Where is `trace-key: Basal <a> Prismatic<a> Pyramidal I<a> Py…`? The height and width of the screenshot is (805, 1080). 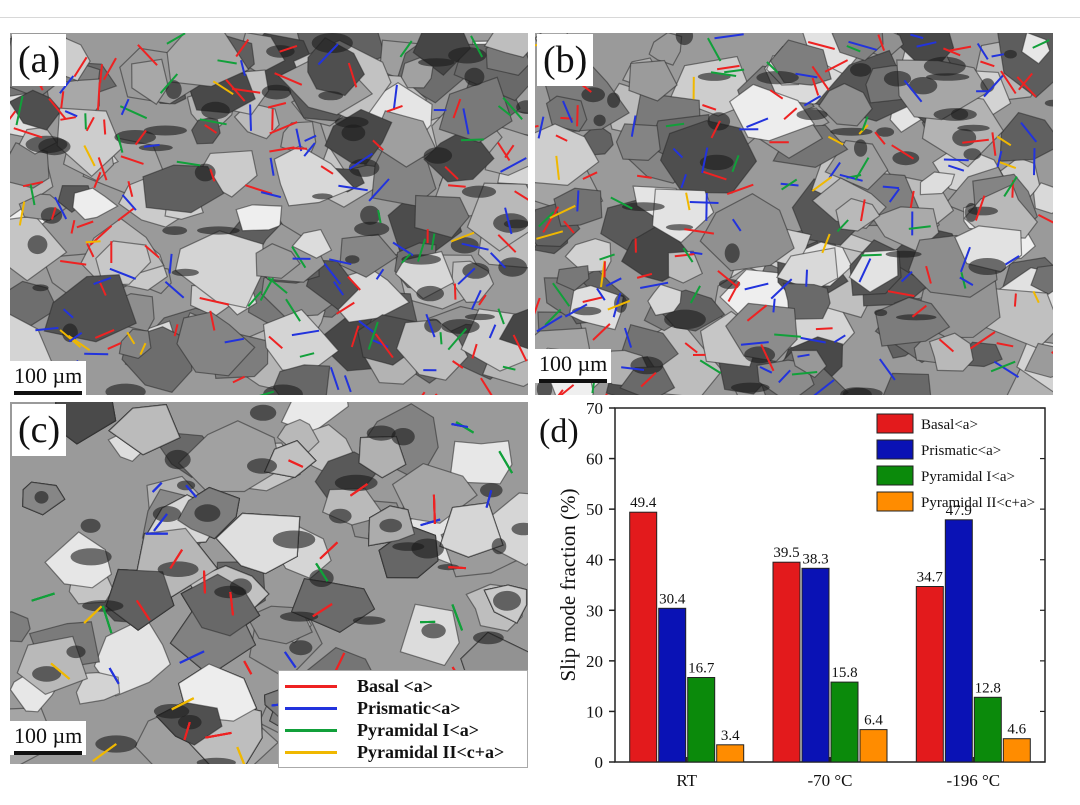 trace-key: Basal <a> Prismatic<a> Pyramidal I<a> Py… is located at coordinates (403, 719).